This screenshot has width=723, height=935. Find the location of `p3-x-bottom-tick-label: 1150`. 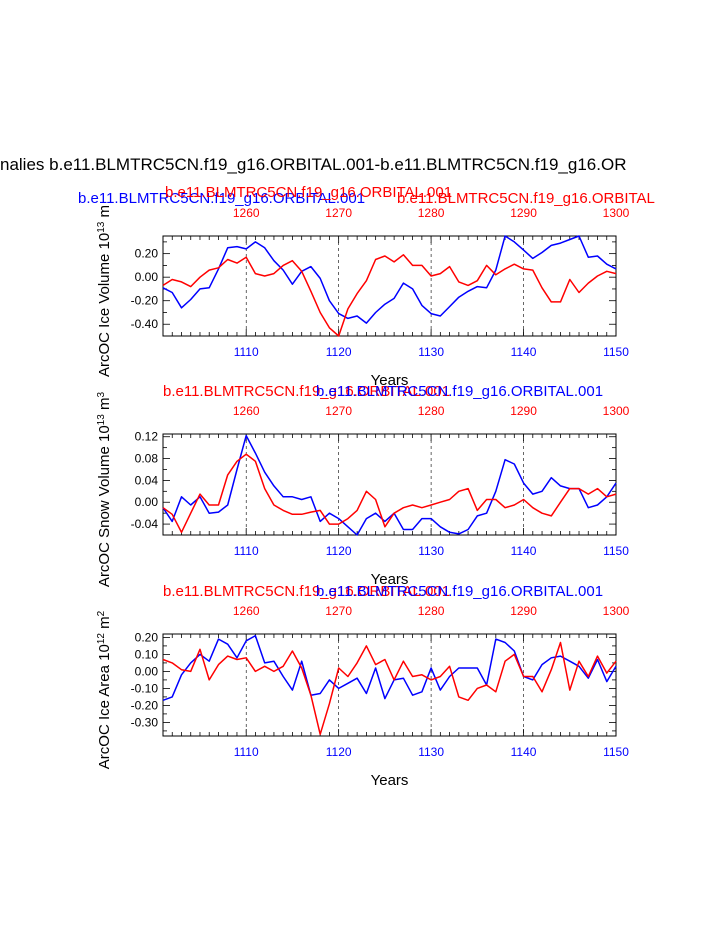

p3-x-bottom-tick-label: 1150 is located at coordinates (616, 752).